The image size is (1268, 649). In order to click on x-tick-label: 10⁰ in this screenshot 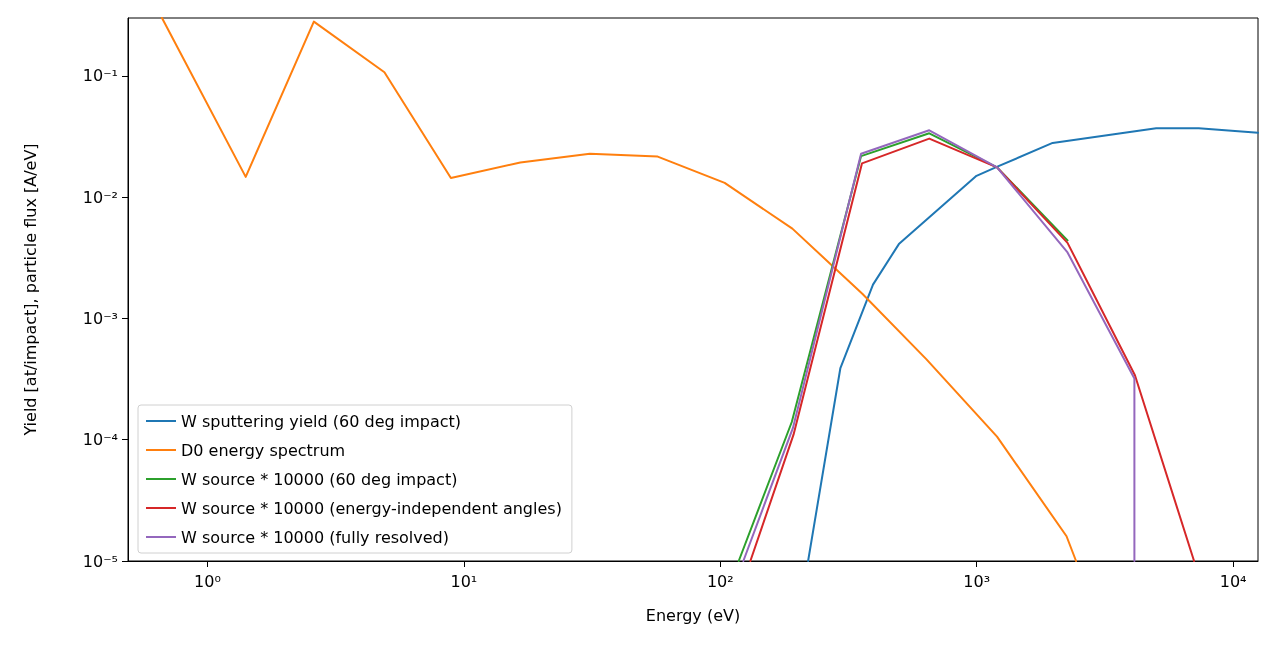, I will do `click(207, 581)`.